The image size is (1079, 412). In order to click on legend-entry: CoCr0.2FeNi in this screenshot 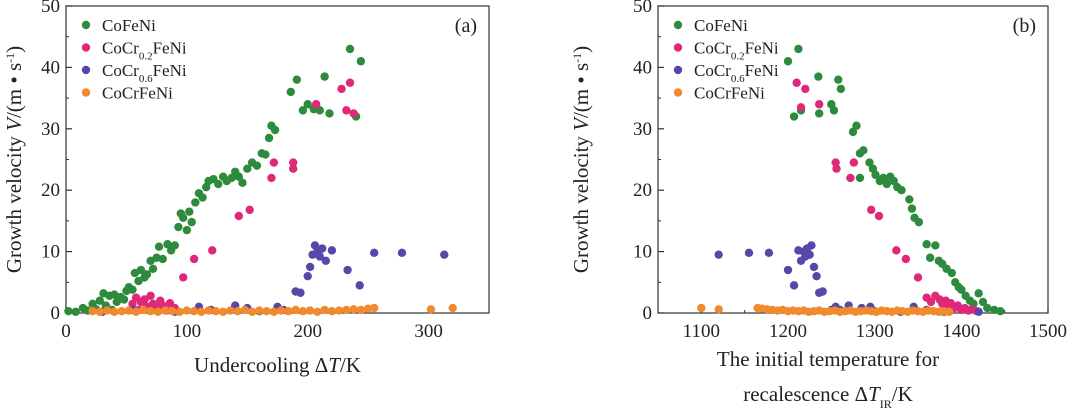, I will do `click(144, 51)`.